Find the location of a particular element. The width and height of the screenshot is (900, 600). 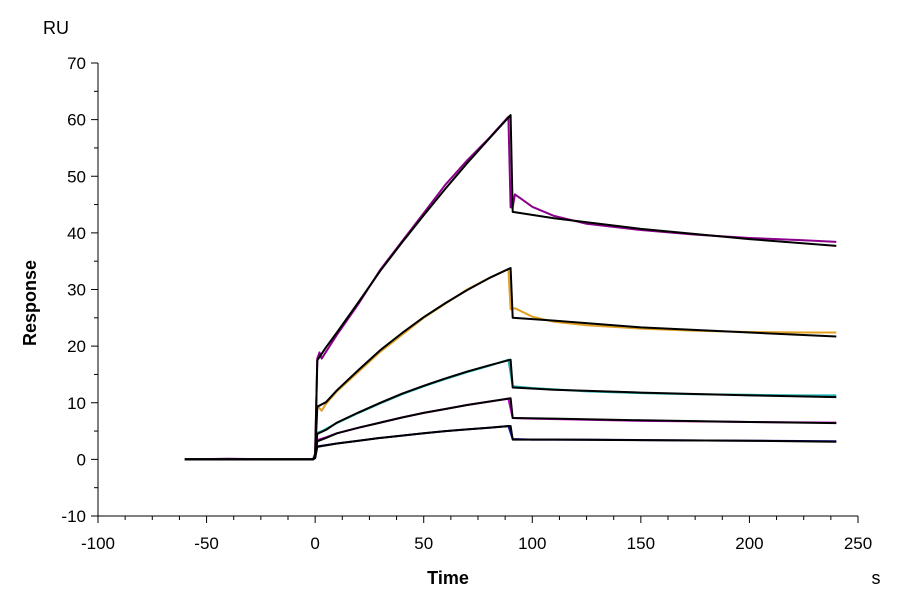

x-axis-title: Time is located at coordinates (448, 578).